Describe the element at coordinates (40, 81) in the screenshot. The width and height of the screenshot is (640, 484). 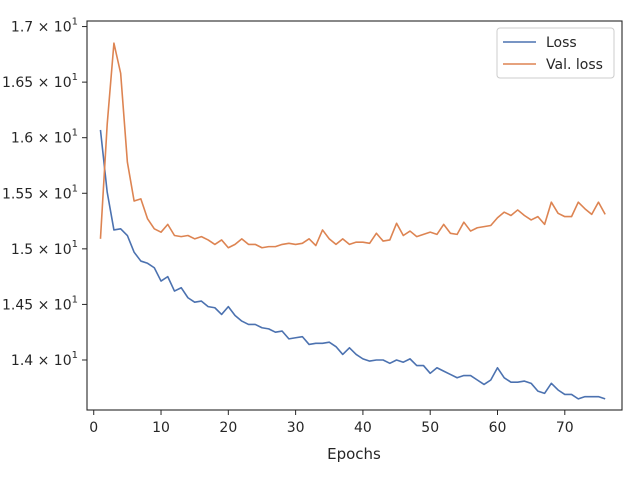
I see `y-tick-label: 1.65 × 10¹` at that location.